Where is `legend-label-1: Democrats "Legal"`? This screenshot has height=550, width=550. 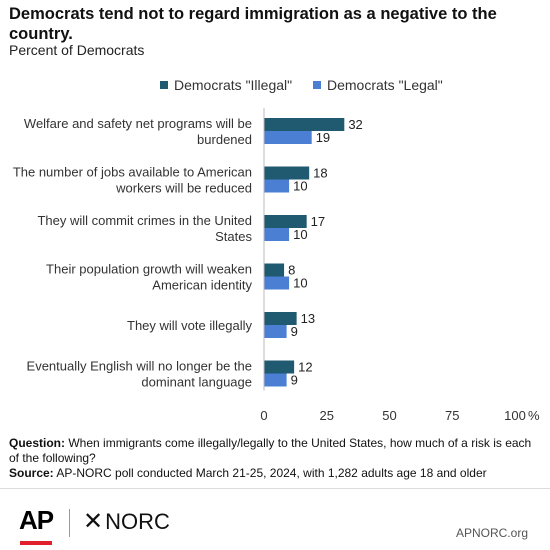 legend-label-1: Democrats "Legal" is located at coordinates (385, 85).